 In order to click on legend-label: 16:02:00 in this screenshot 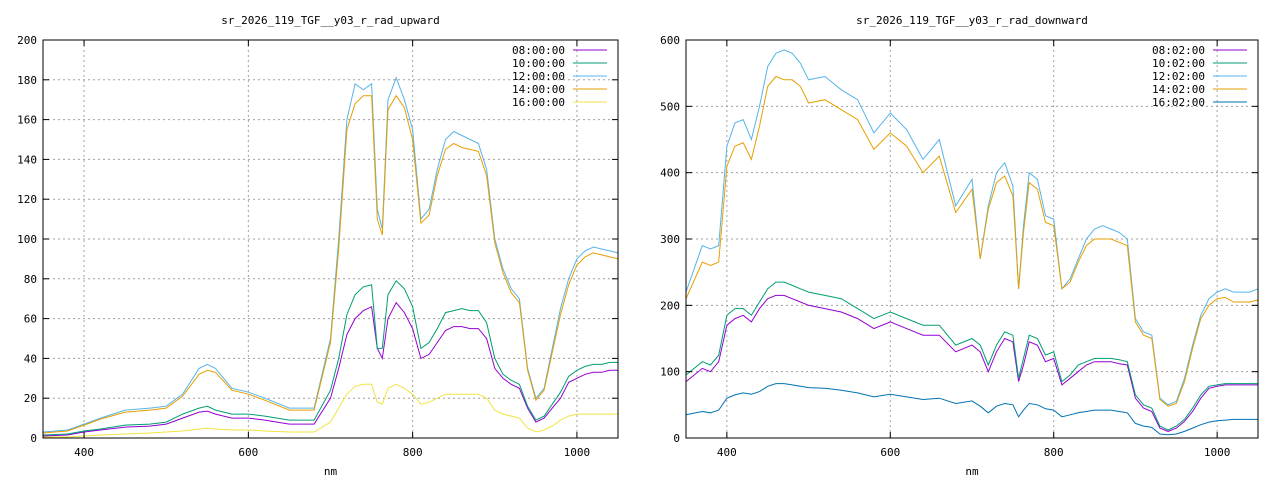, I will do `click(1178, 102)`.